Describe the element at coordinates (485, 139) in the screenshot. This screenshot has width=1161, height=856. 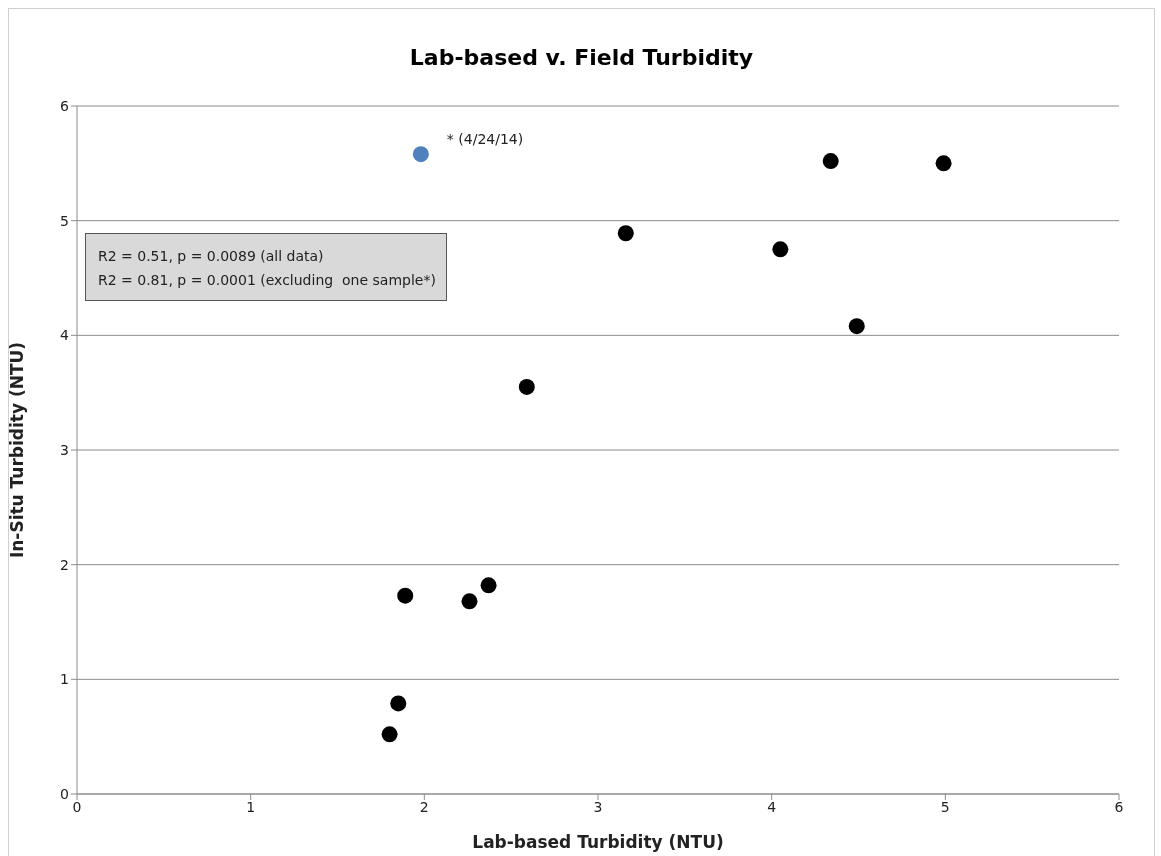
I see `annotation: * (4/24/14)` at that location.